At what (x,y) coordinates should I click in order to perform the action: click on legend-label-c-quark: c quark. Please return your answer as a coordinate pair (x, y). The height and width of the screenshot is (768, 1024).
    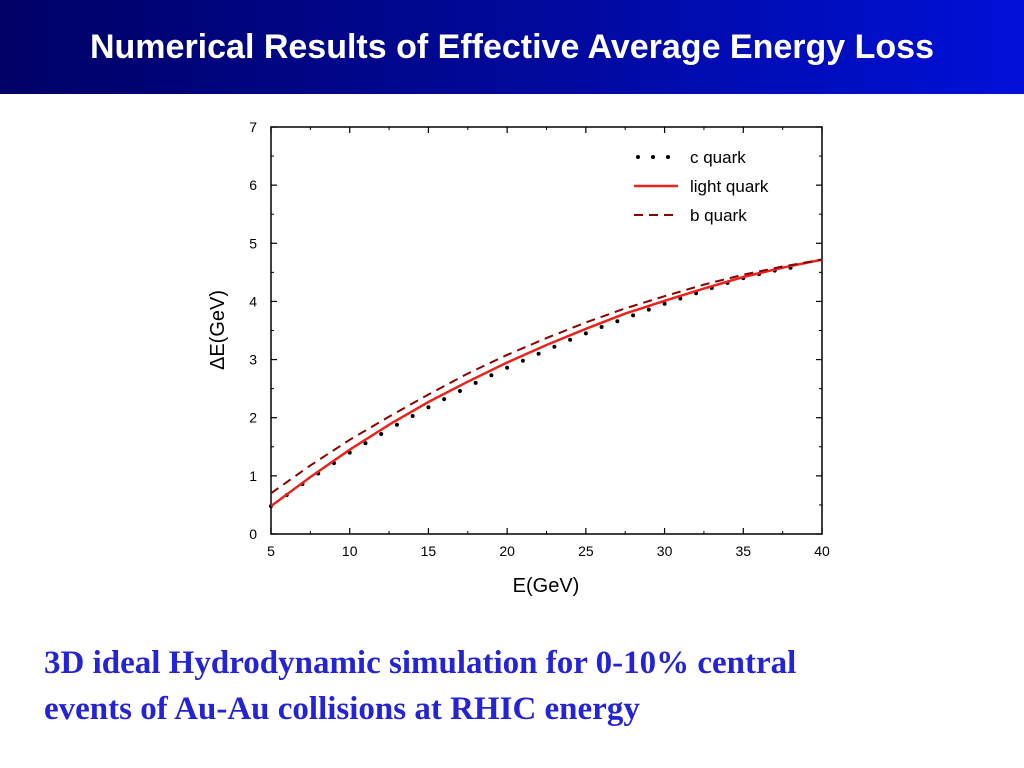
    Looking at the image, I should click on (718, 157).